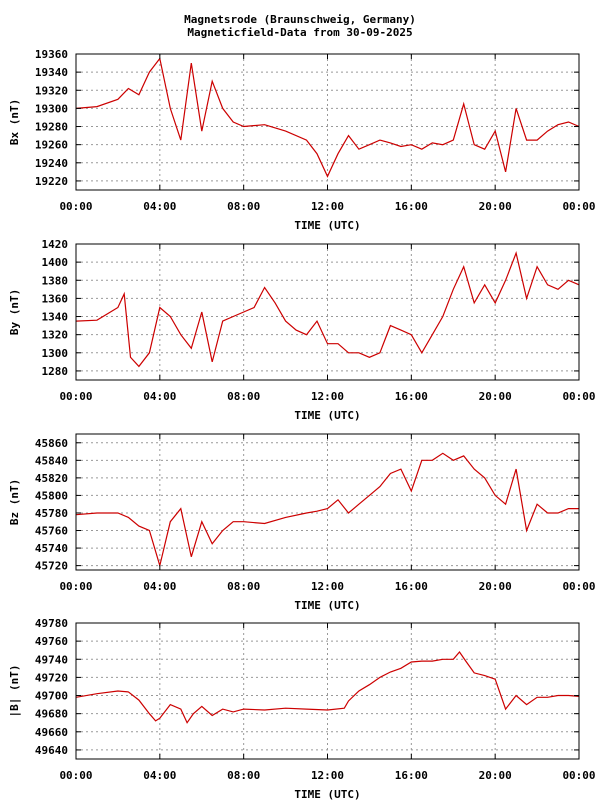  I want to click on y-tick-label: 49680, so click(51, 714).